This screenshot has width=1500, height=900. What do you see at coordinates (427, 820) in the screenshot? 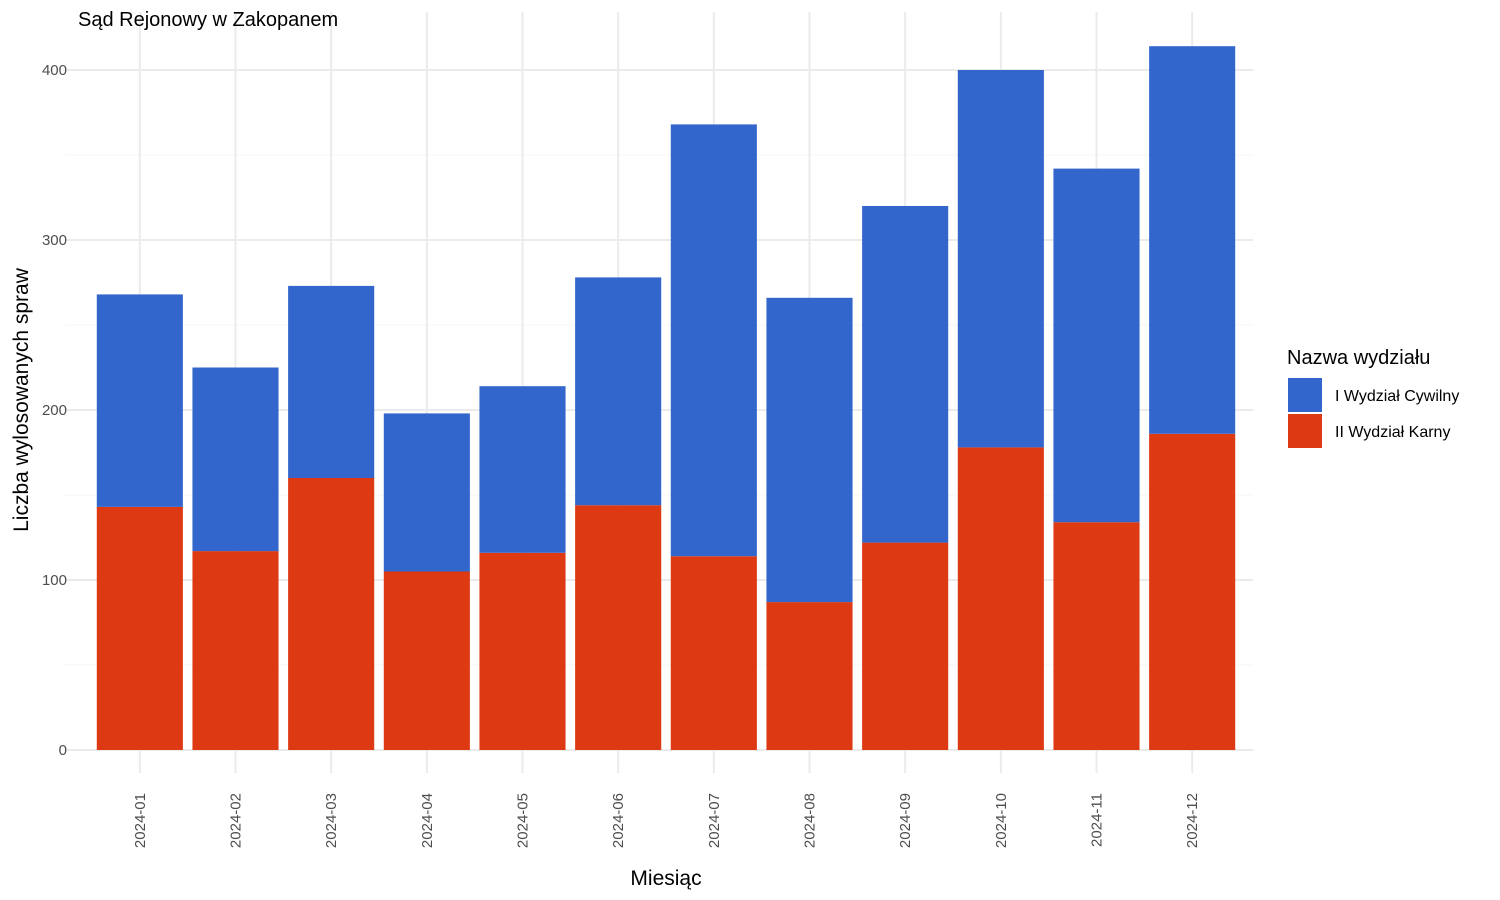
I see `x-tick-label: 2024-04` at bounding box center [427, 820].